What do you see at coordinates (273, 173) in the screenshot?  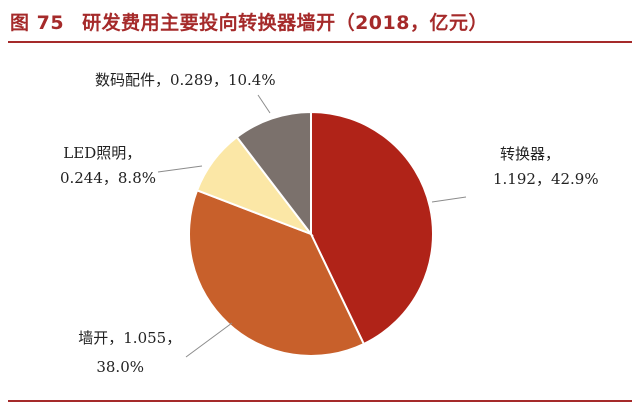 I see `slice-digital-accessories` at bounding box center [273, 173].